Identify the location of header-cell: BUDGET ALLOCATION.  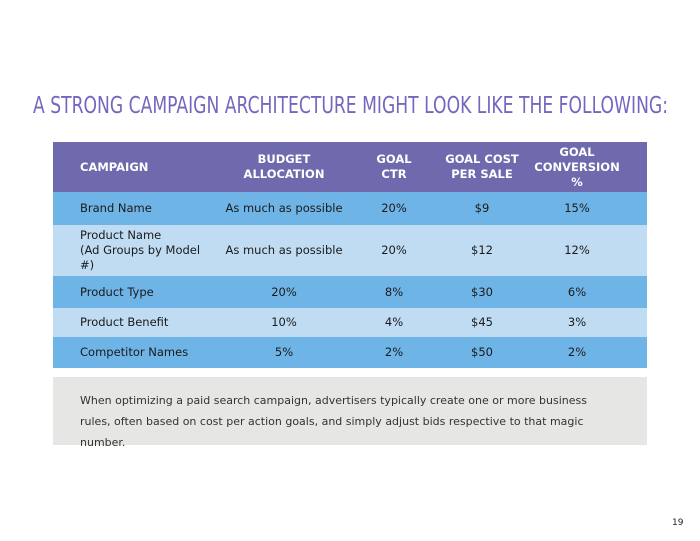
(284, 167).